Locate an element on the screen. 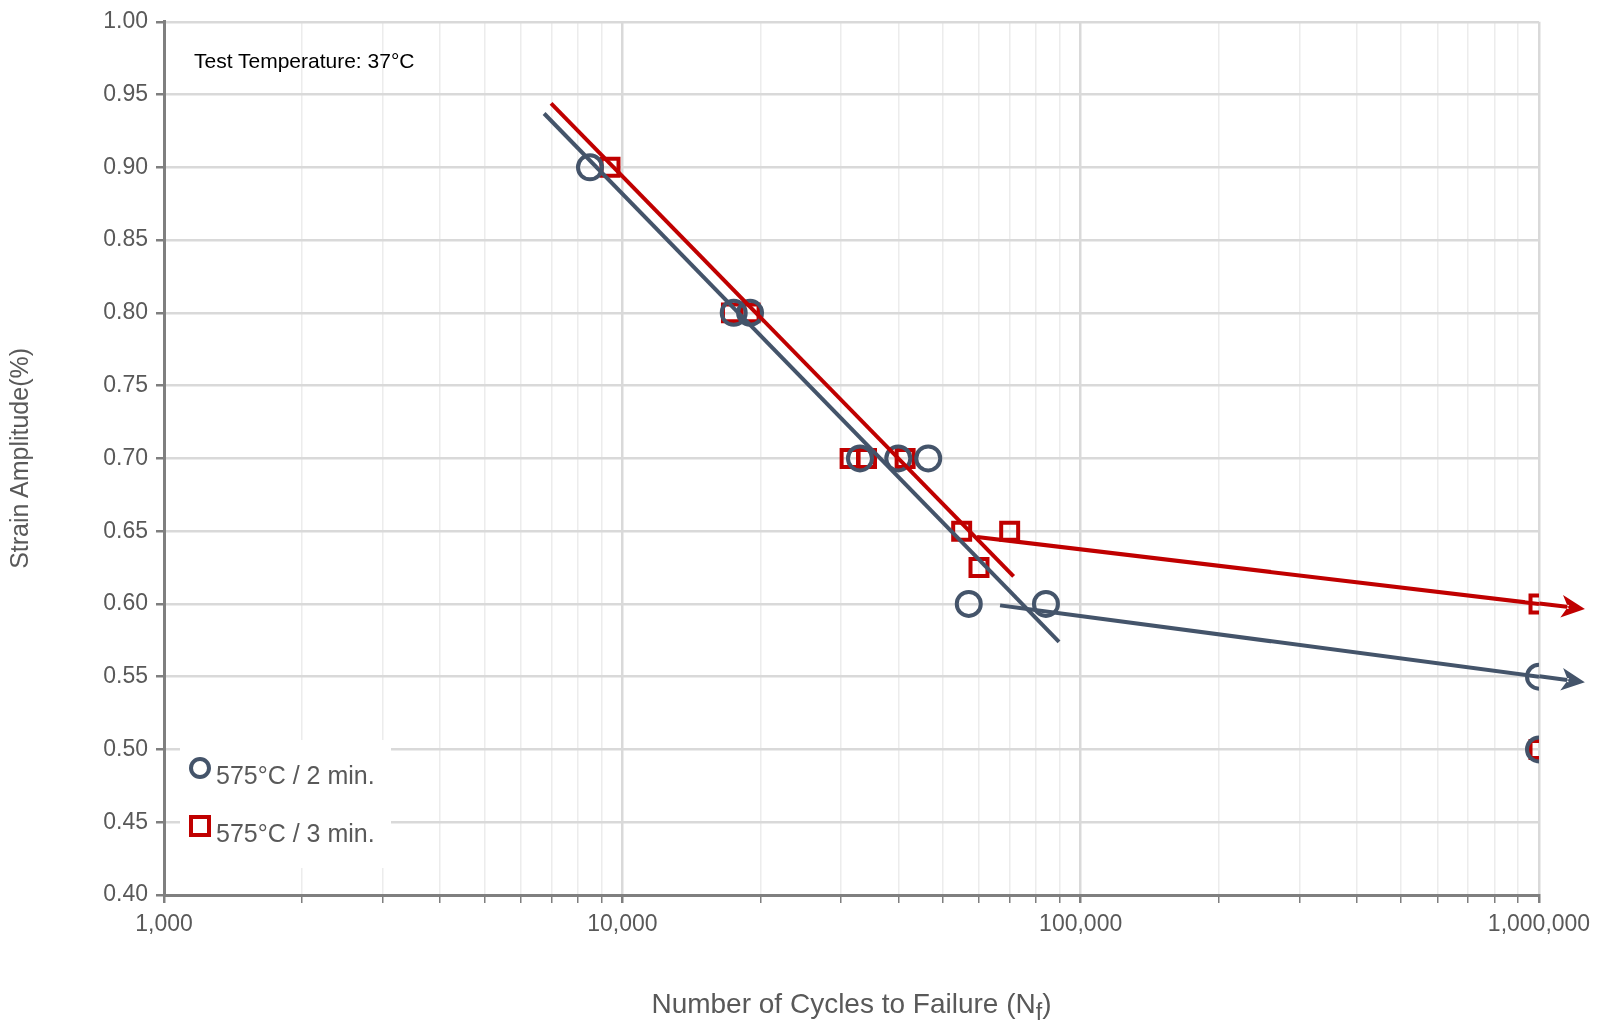 The image size is (1609, 1031). legend-label: 575°C / 2 min. is located at coordinates (295, 775).